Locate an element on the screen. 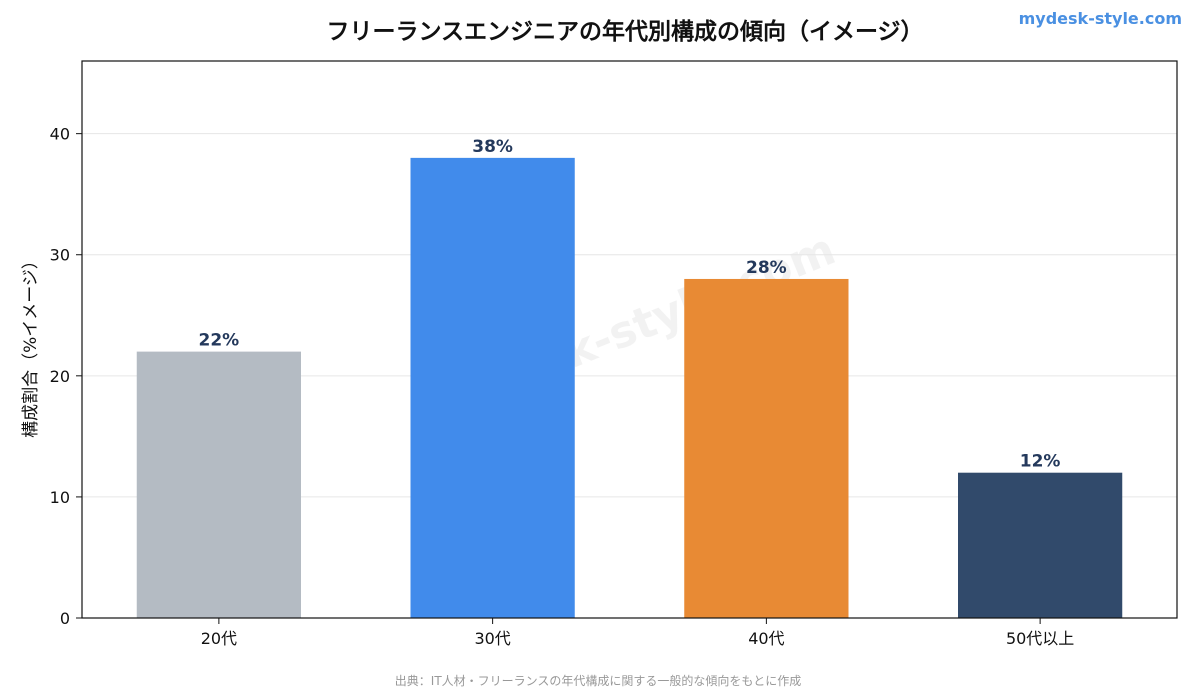  chart-title: フリーランスエンジニアの年代別構成の傾向（イメージ） is located at coordinates (624, 31).